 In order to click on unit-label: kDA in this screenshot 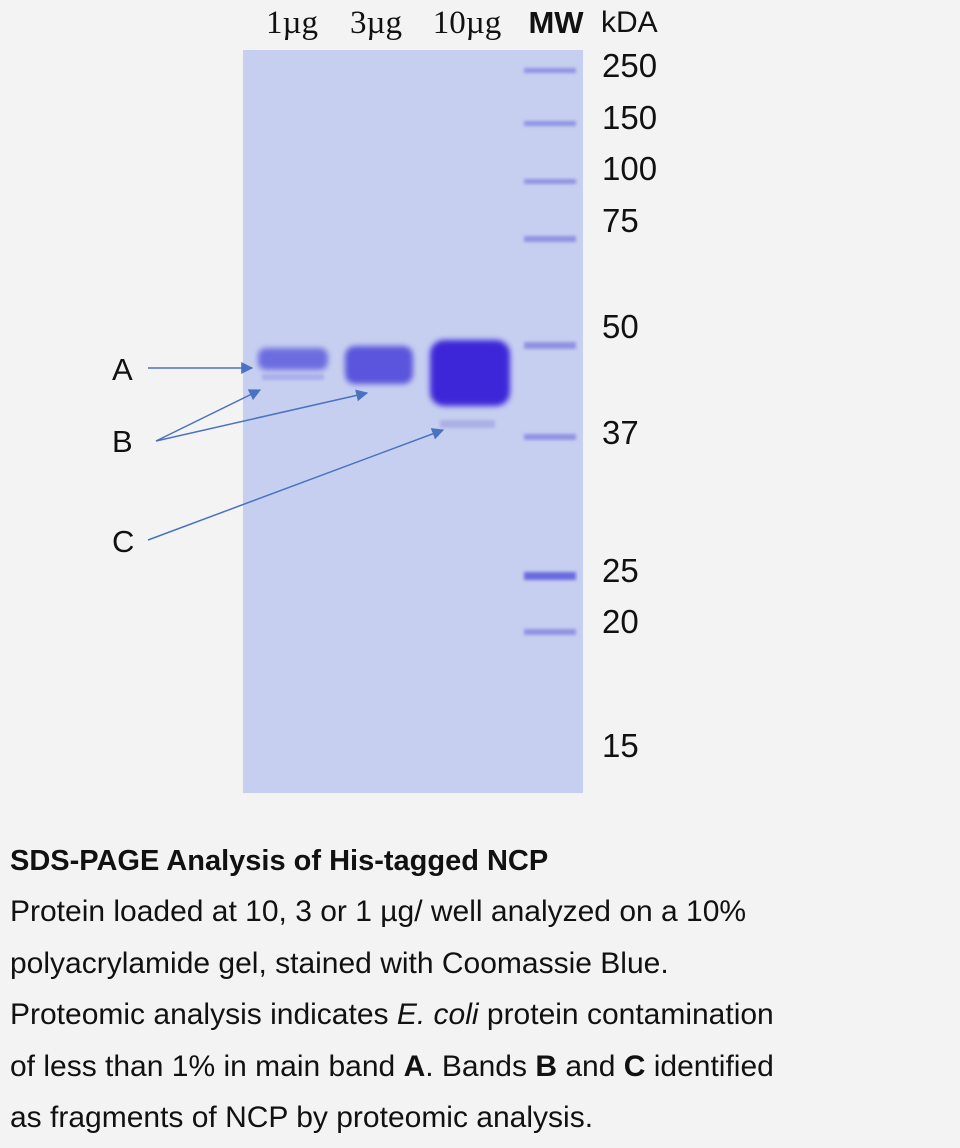, I will do `click(629, 22)`.